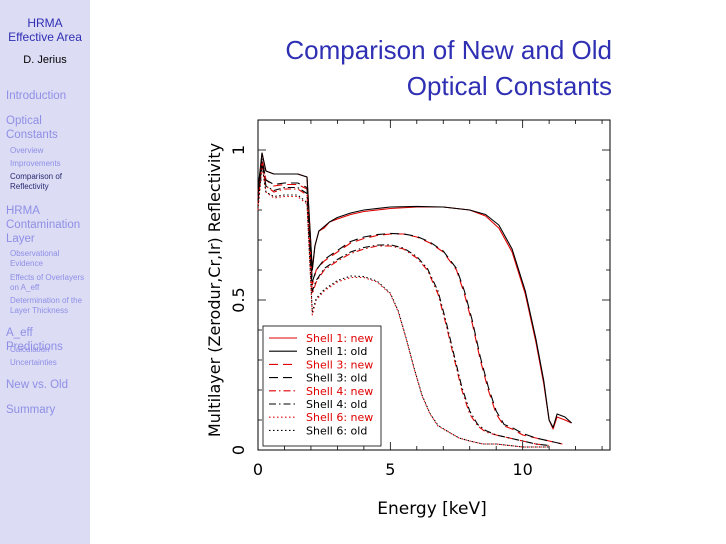 This screenshot has height=544, width=726. What do you see at coordinates (336, 430) in the screenshot?
I see `legend-entry: Shell 6: old` at bounding box center [336, 430].